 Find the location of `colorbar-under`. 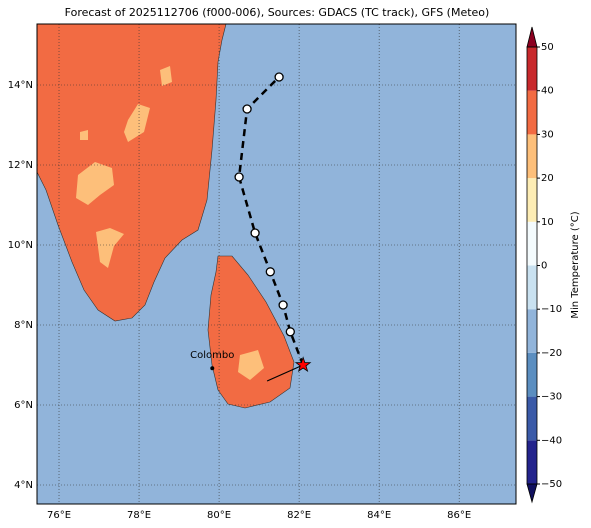

colorbar-under is located at coordinates (532, 493).